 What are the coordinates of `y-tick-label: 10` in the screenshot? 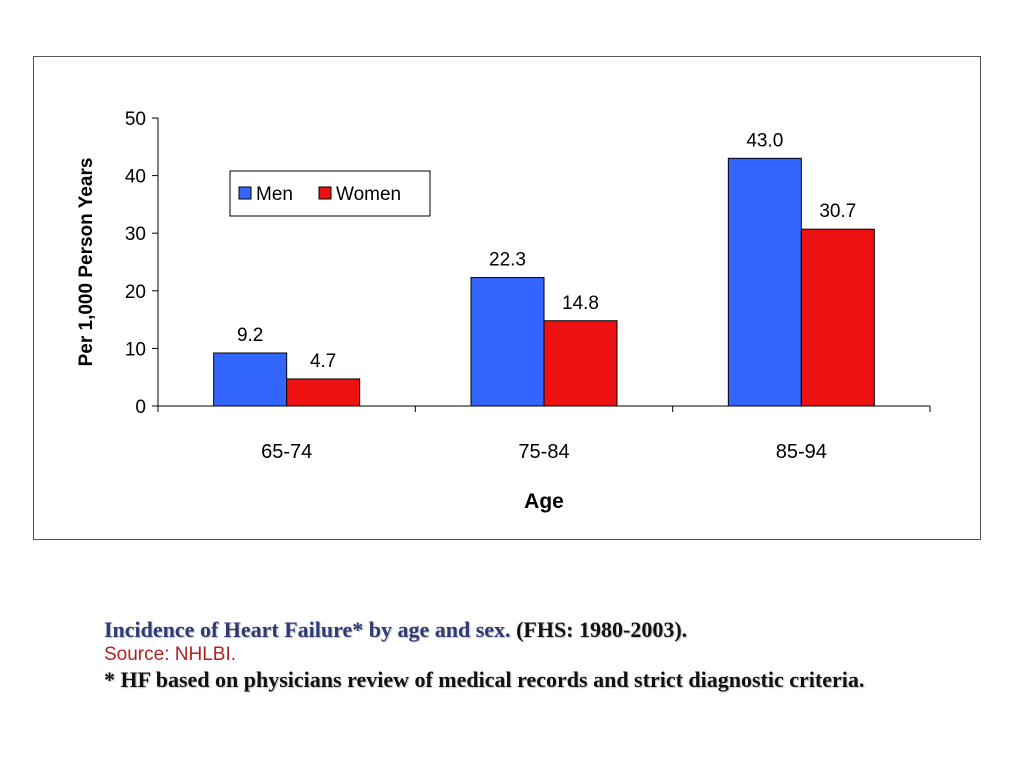 It's located at (135, 349).